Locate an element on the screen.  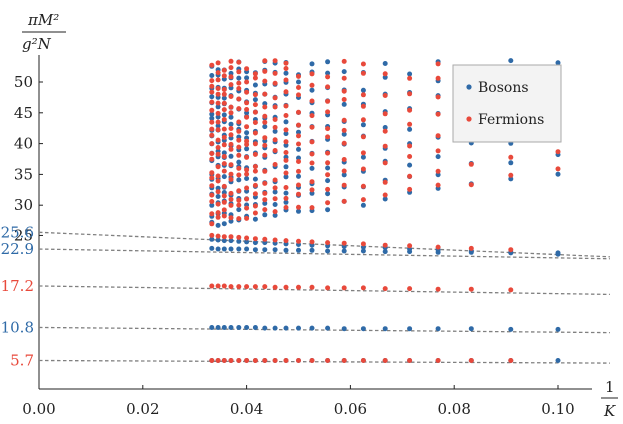
intercept-label: 5.7 is located at coordinates (22, 361).